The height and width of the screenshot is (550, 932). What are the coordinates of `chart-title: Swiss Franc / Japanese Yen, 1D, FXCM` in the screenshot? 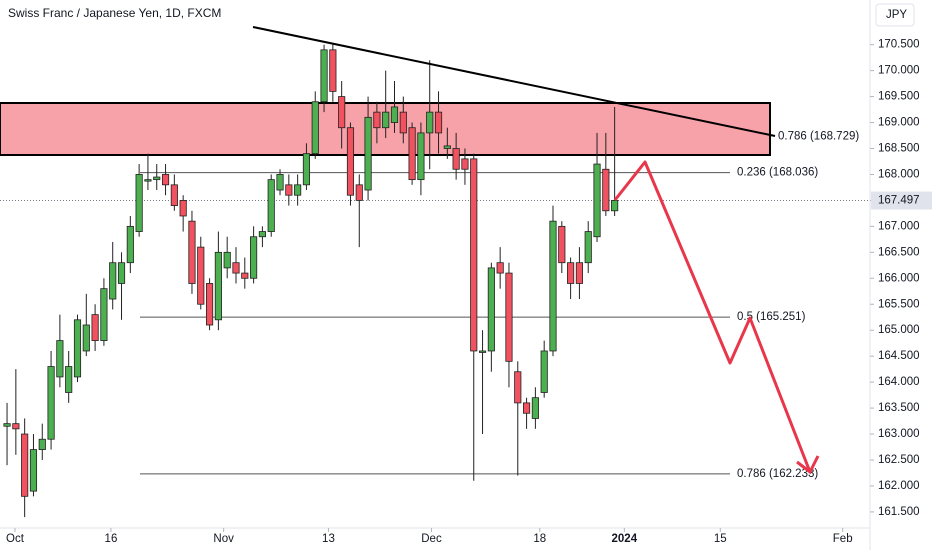 It's located at (114, 13).